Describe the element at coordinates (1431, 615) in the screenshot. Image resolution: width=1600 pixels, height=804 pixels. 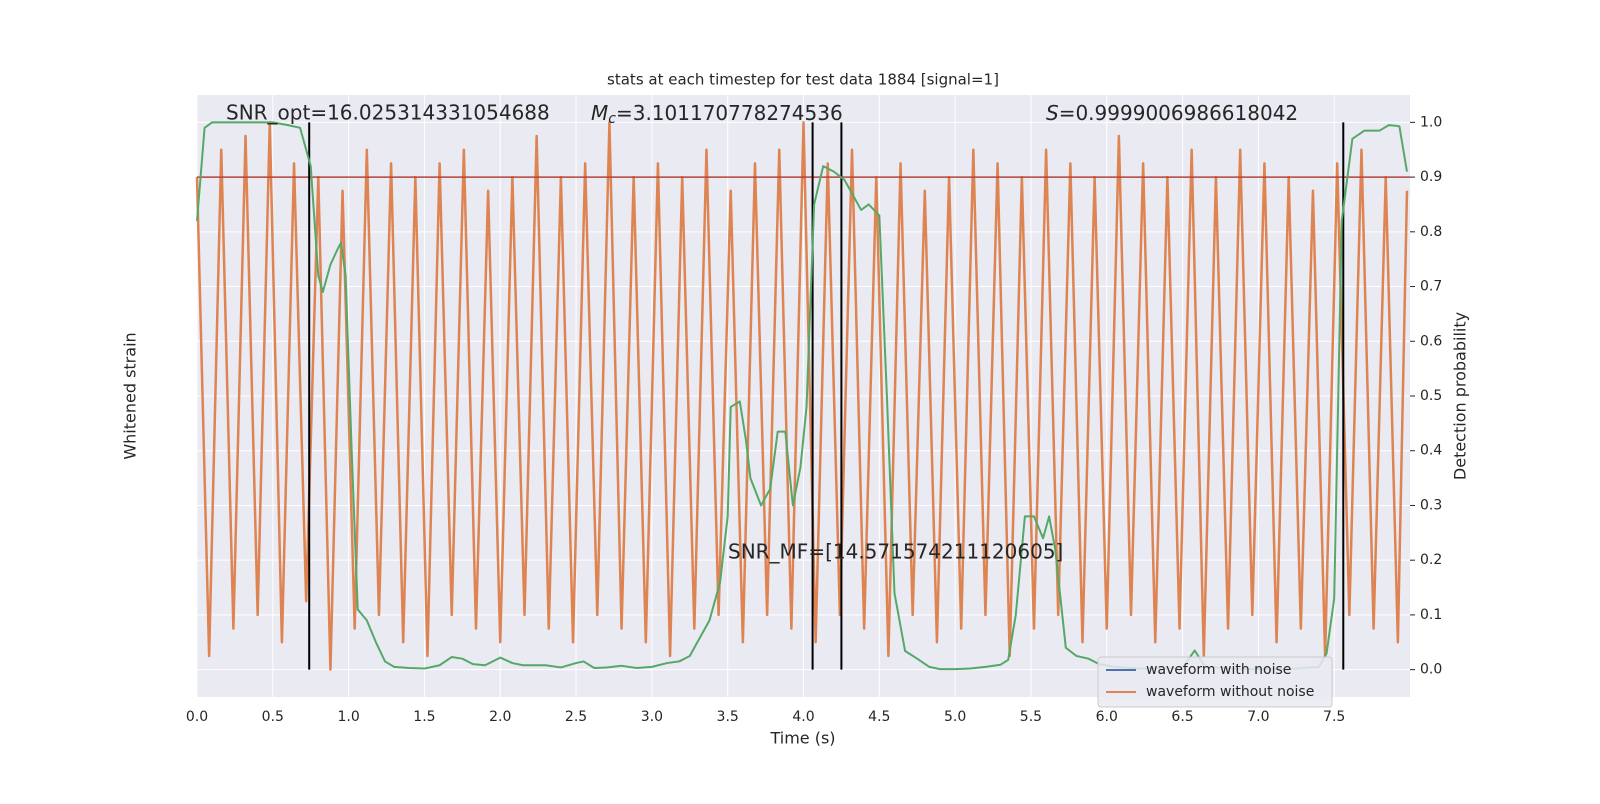
I see `y2-tick-label: 0.1` at that location.